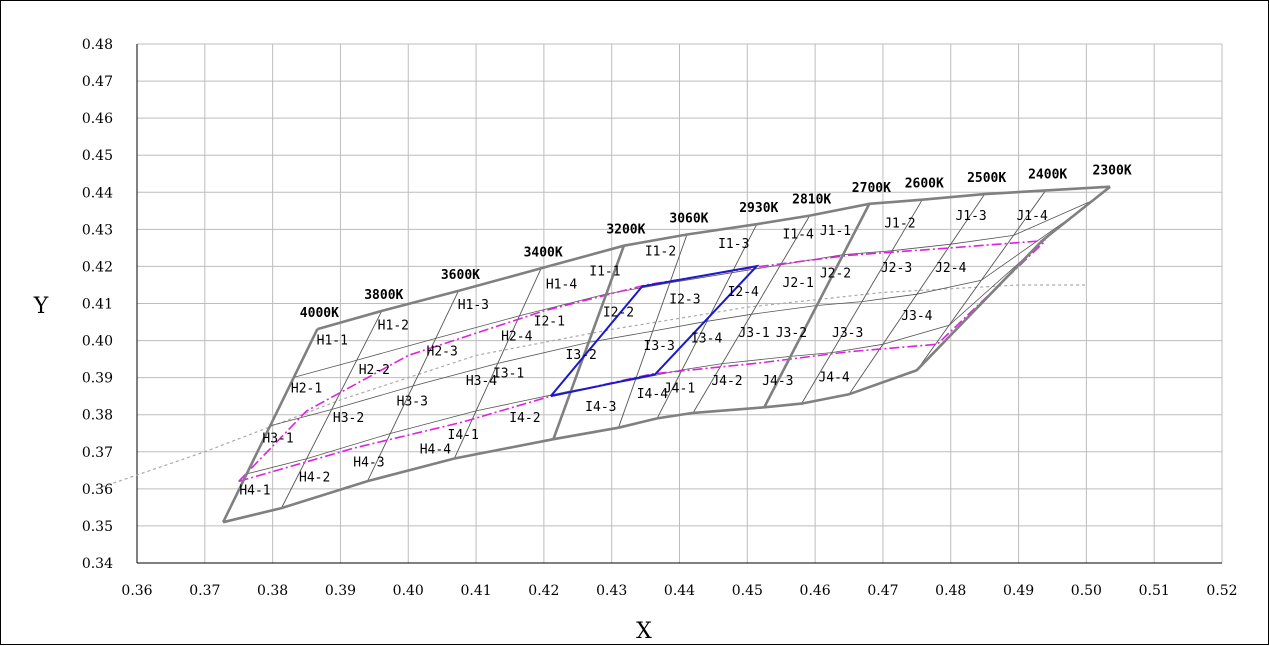 The image size is (1269, 646). I want to click on bin-label: J4-3, so click(777, 381).